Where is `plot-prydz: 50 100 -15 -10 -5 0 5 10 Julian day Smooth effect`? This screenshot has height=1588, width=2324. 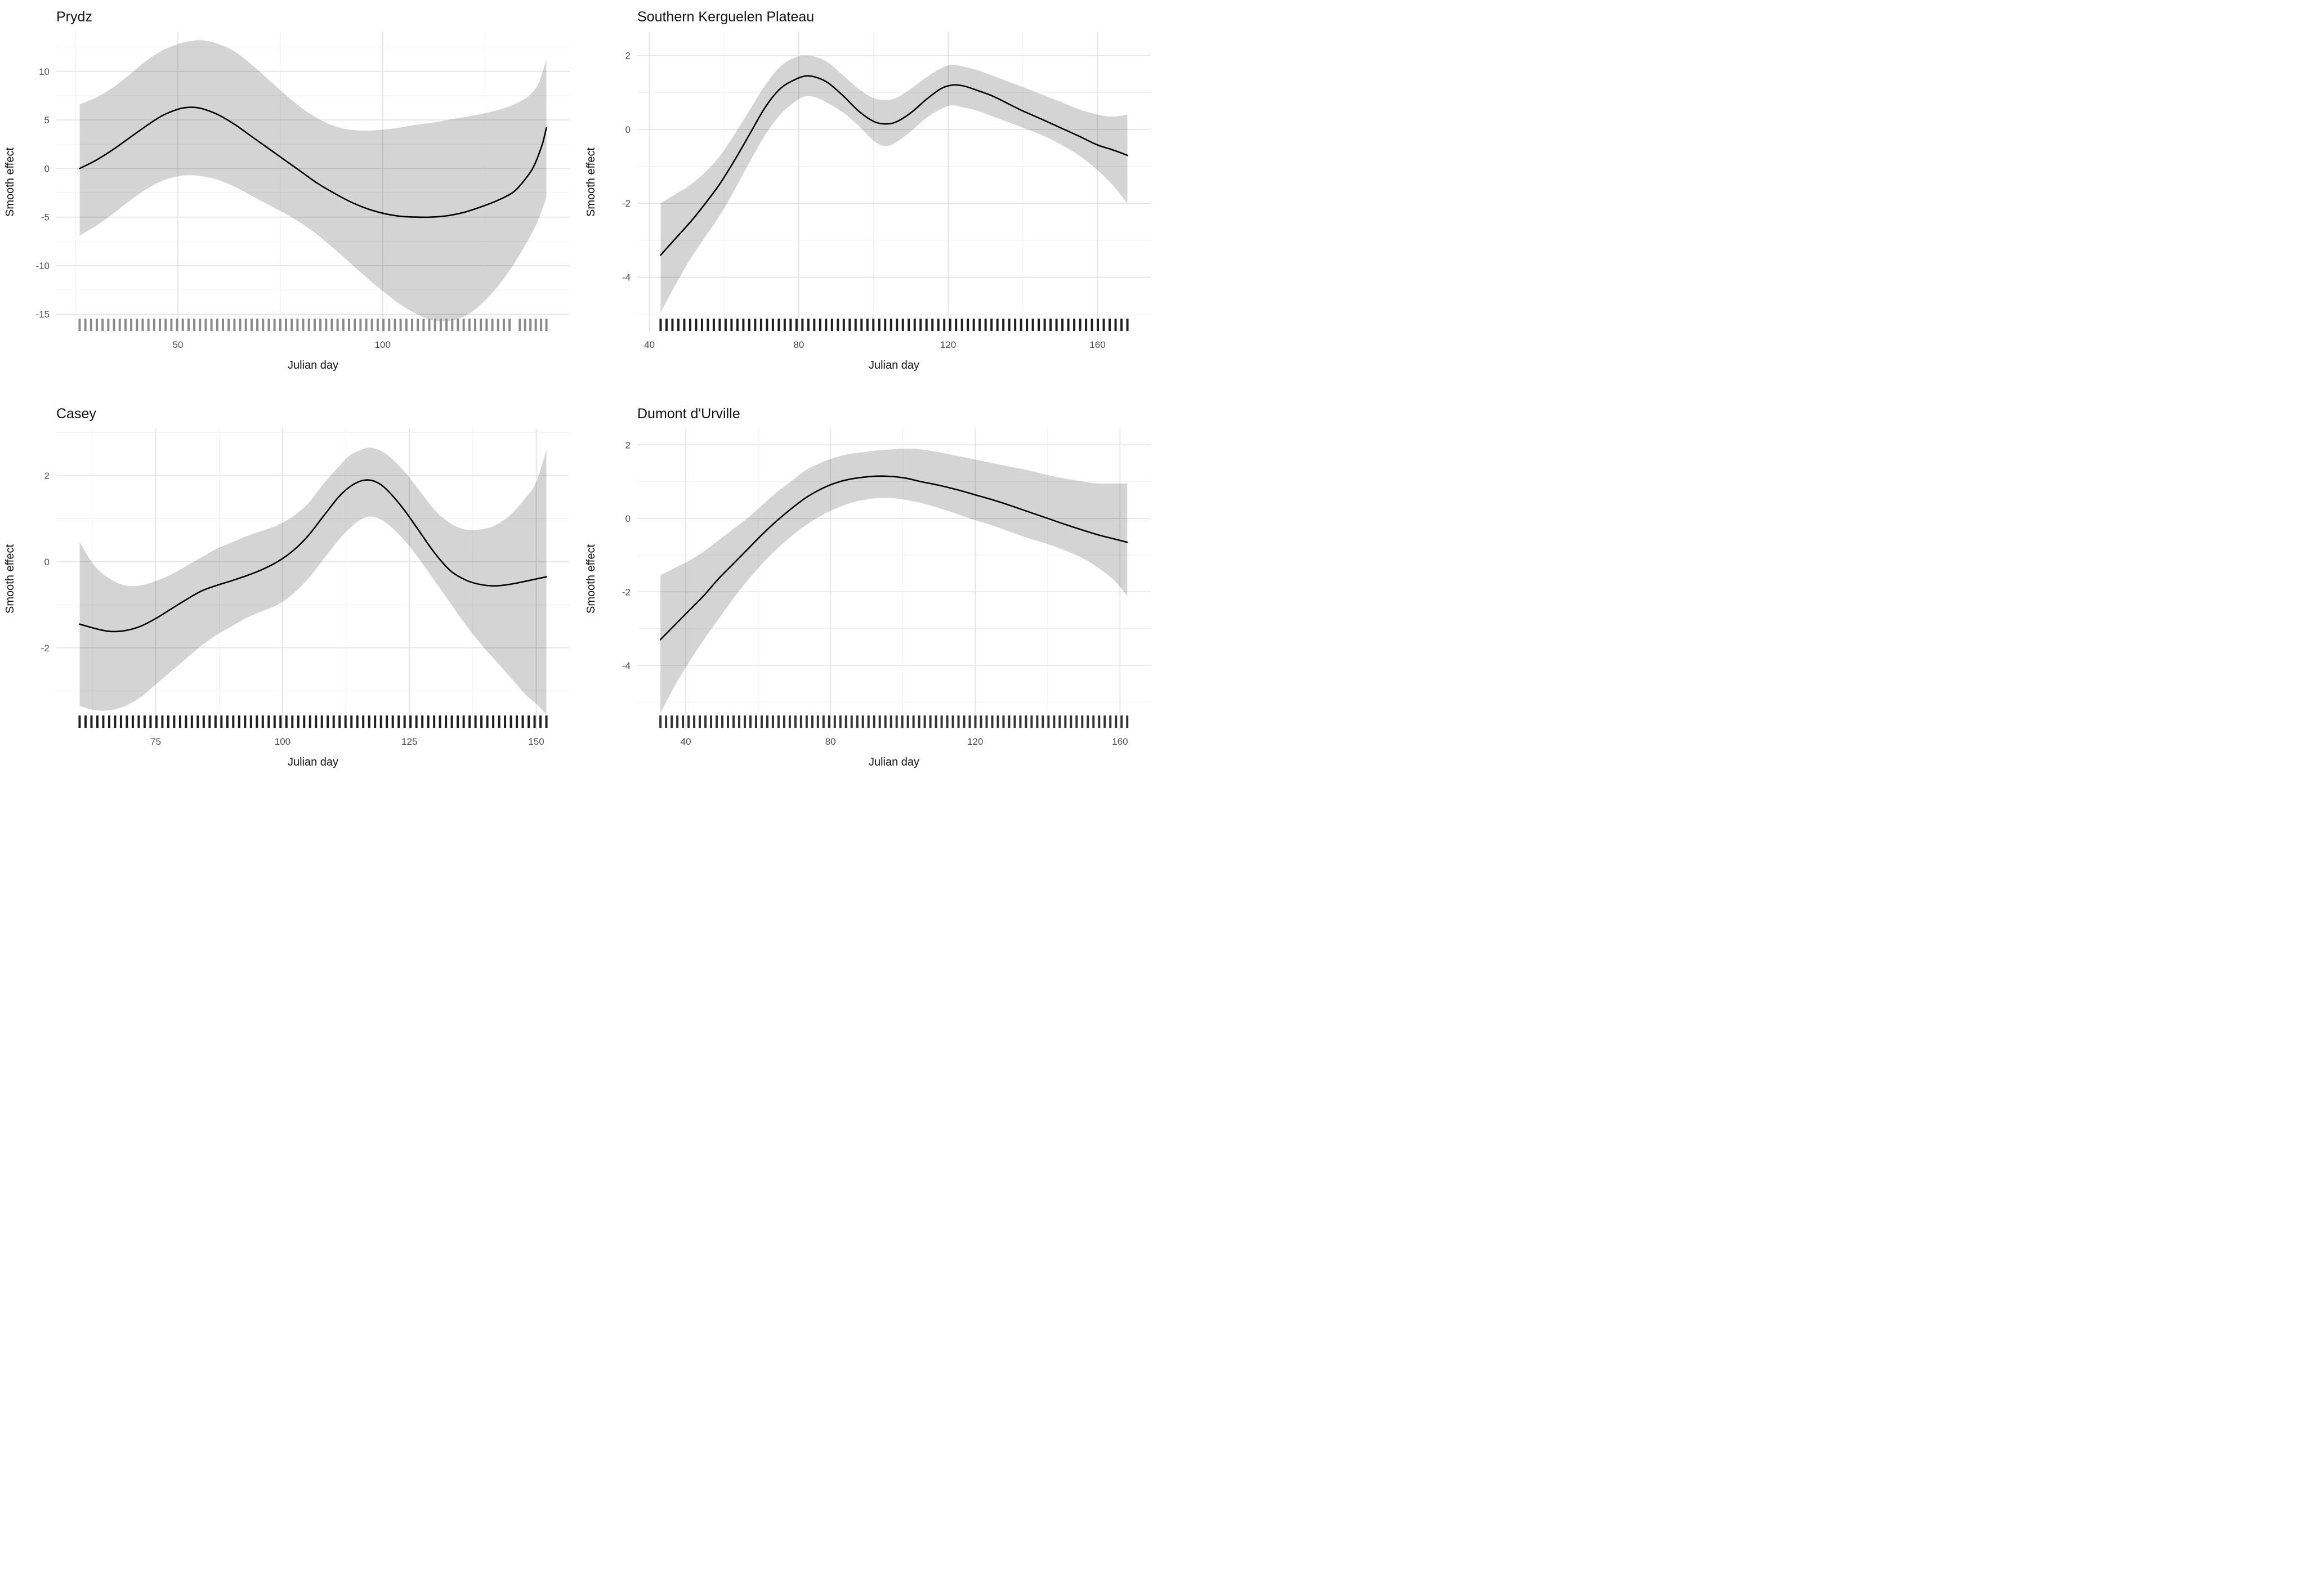
plot-prydz: 50 100 -15 -10 -5 0 5 10 Julian day Smooth effect is located at coordinates (287, 202).